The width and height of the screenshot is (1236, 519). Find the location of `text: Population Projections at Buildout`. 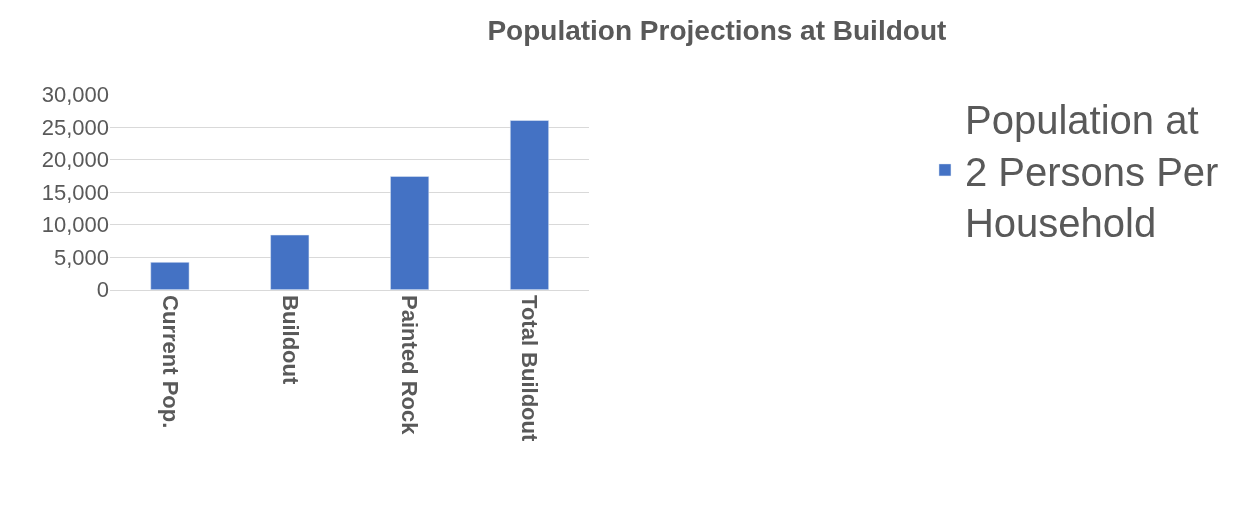

text: Population Projections at Buildout is located at coordinates (717, 31).